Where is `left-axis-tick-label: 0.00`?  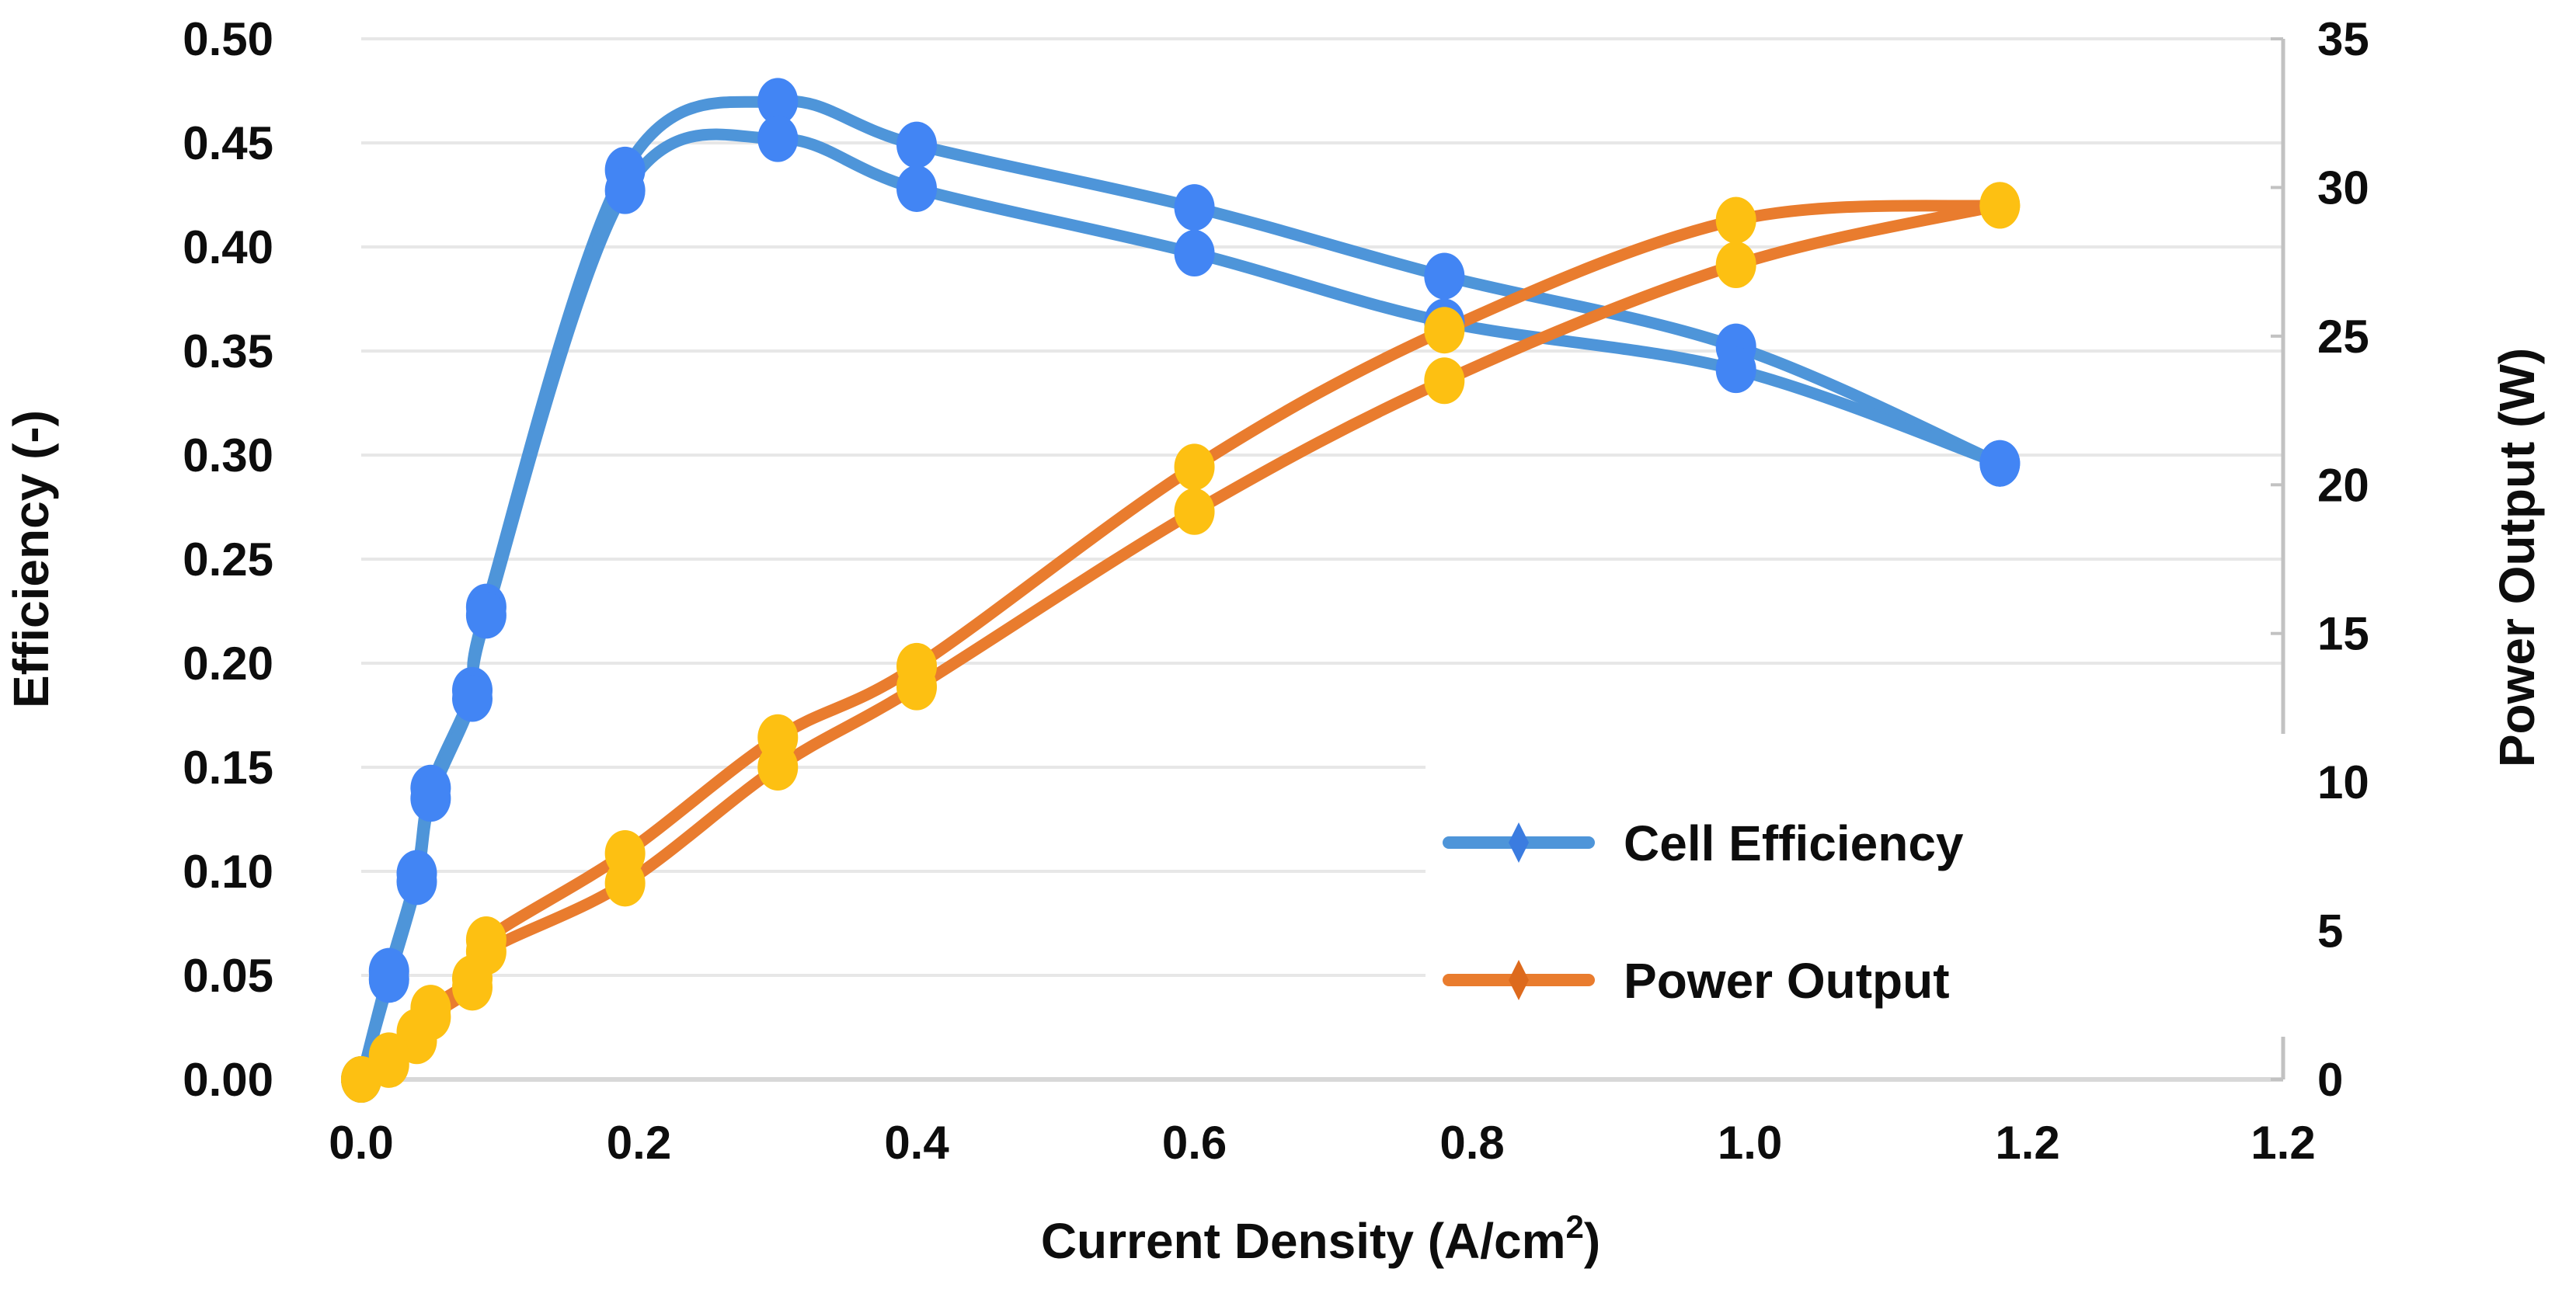 left-axis-tick-label: 0.00 is located at coordinates (228, 1080).